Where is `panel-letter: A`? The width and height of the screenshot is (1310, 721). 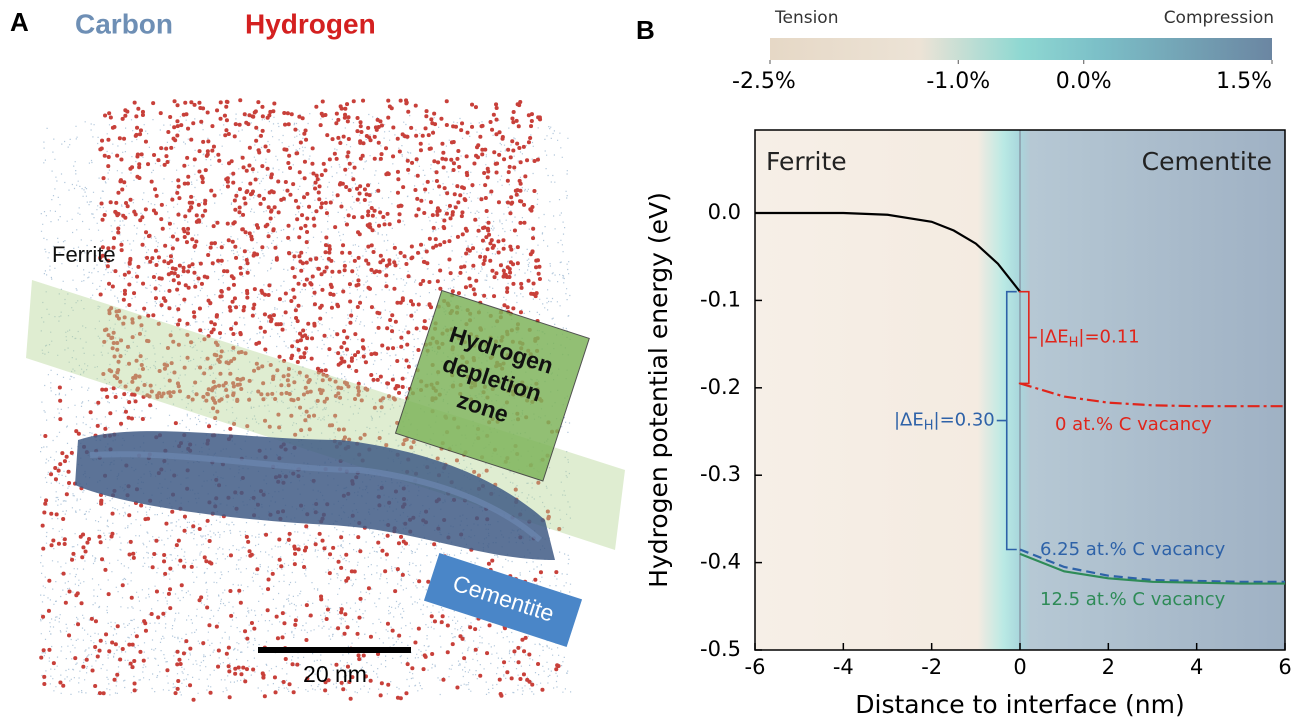
panel-letter: A is located at coordinates (19, 22).